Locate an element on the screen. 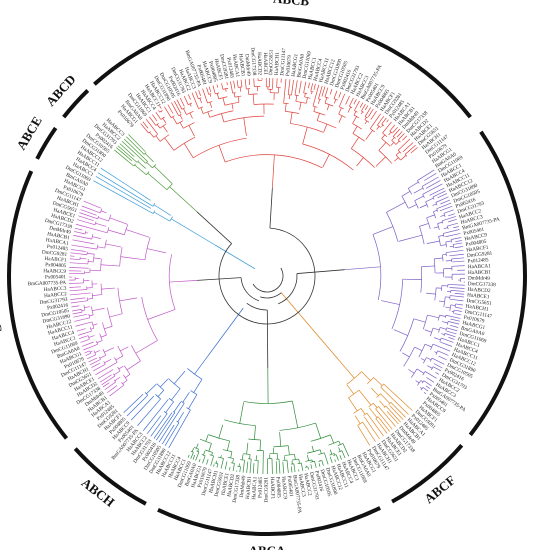 Image resolution: width=535 pixels, height=550 pixels. tip-label: HaABCH1 is located at coordinates (277, 64).